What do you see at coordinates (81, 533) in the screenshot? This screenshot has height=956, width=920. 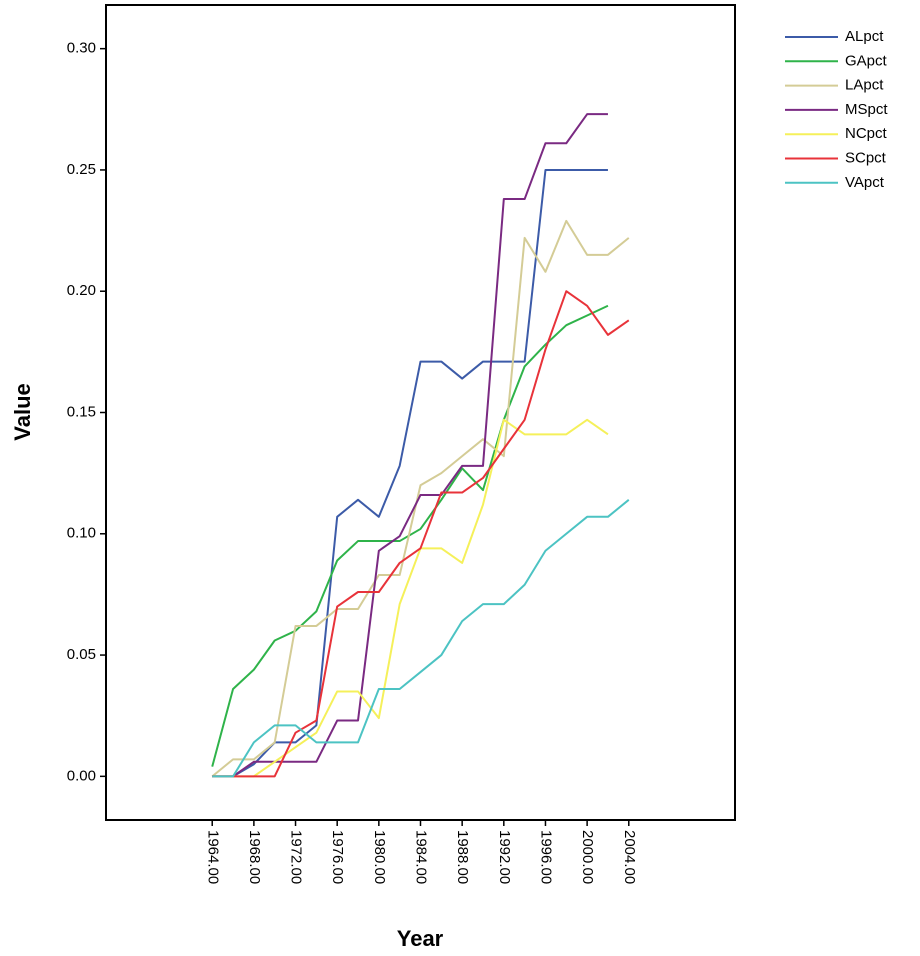 I see `y-tick-label: 0.10` at bounding box center [81, 533].